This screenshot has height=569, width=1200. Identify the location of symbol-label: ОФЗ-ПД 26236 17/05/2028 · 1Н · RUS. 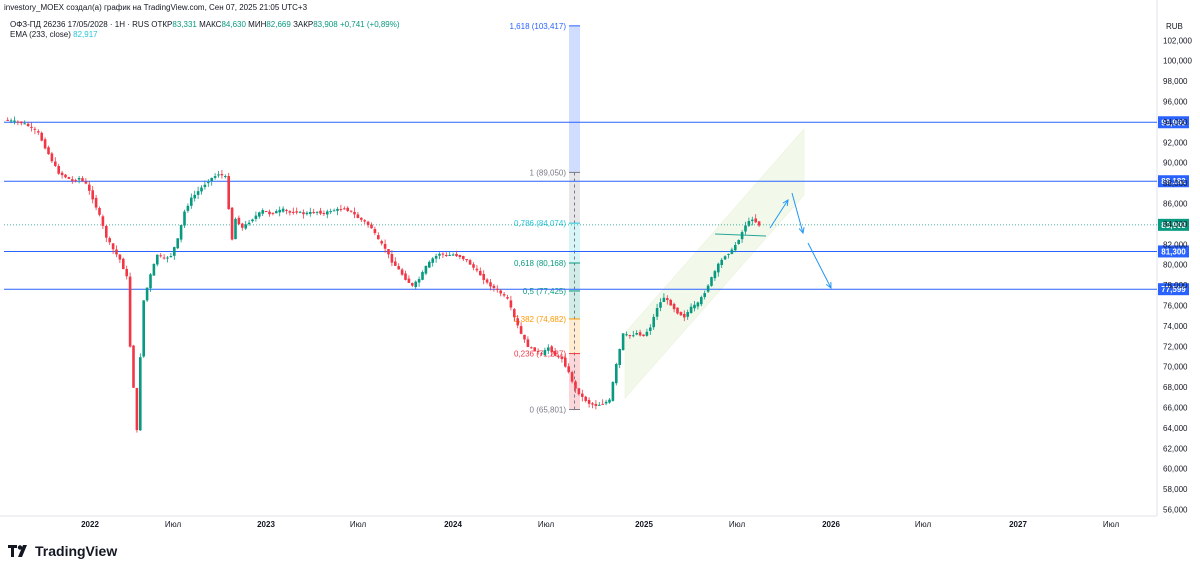
(80, 24).